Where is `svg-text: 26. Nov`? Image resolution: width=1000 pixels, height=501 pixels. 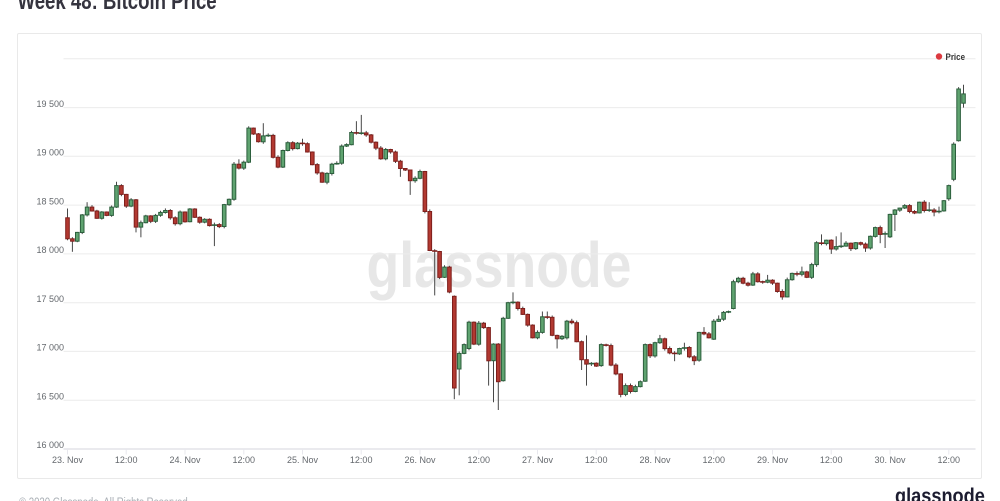 svg-text: 26. Nov is located at coordinates (420, 460).